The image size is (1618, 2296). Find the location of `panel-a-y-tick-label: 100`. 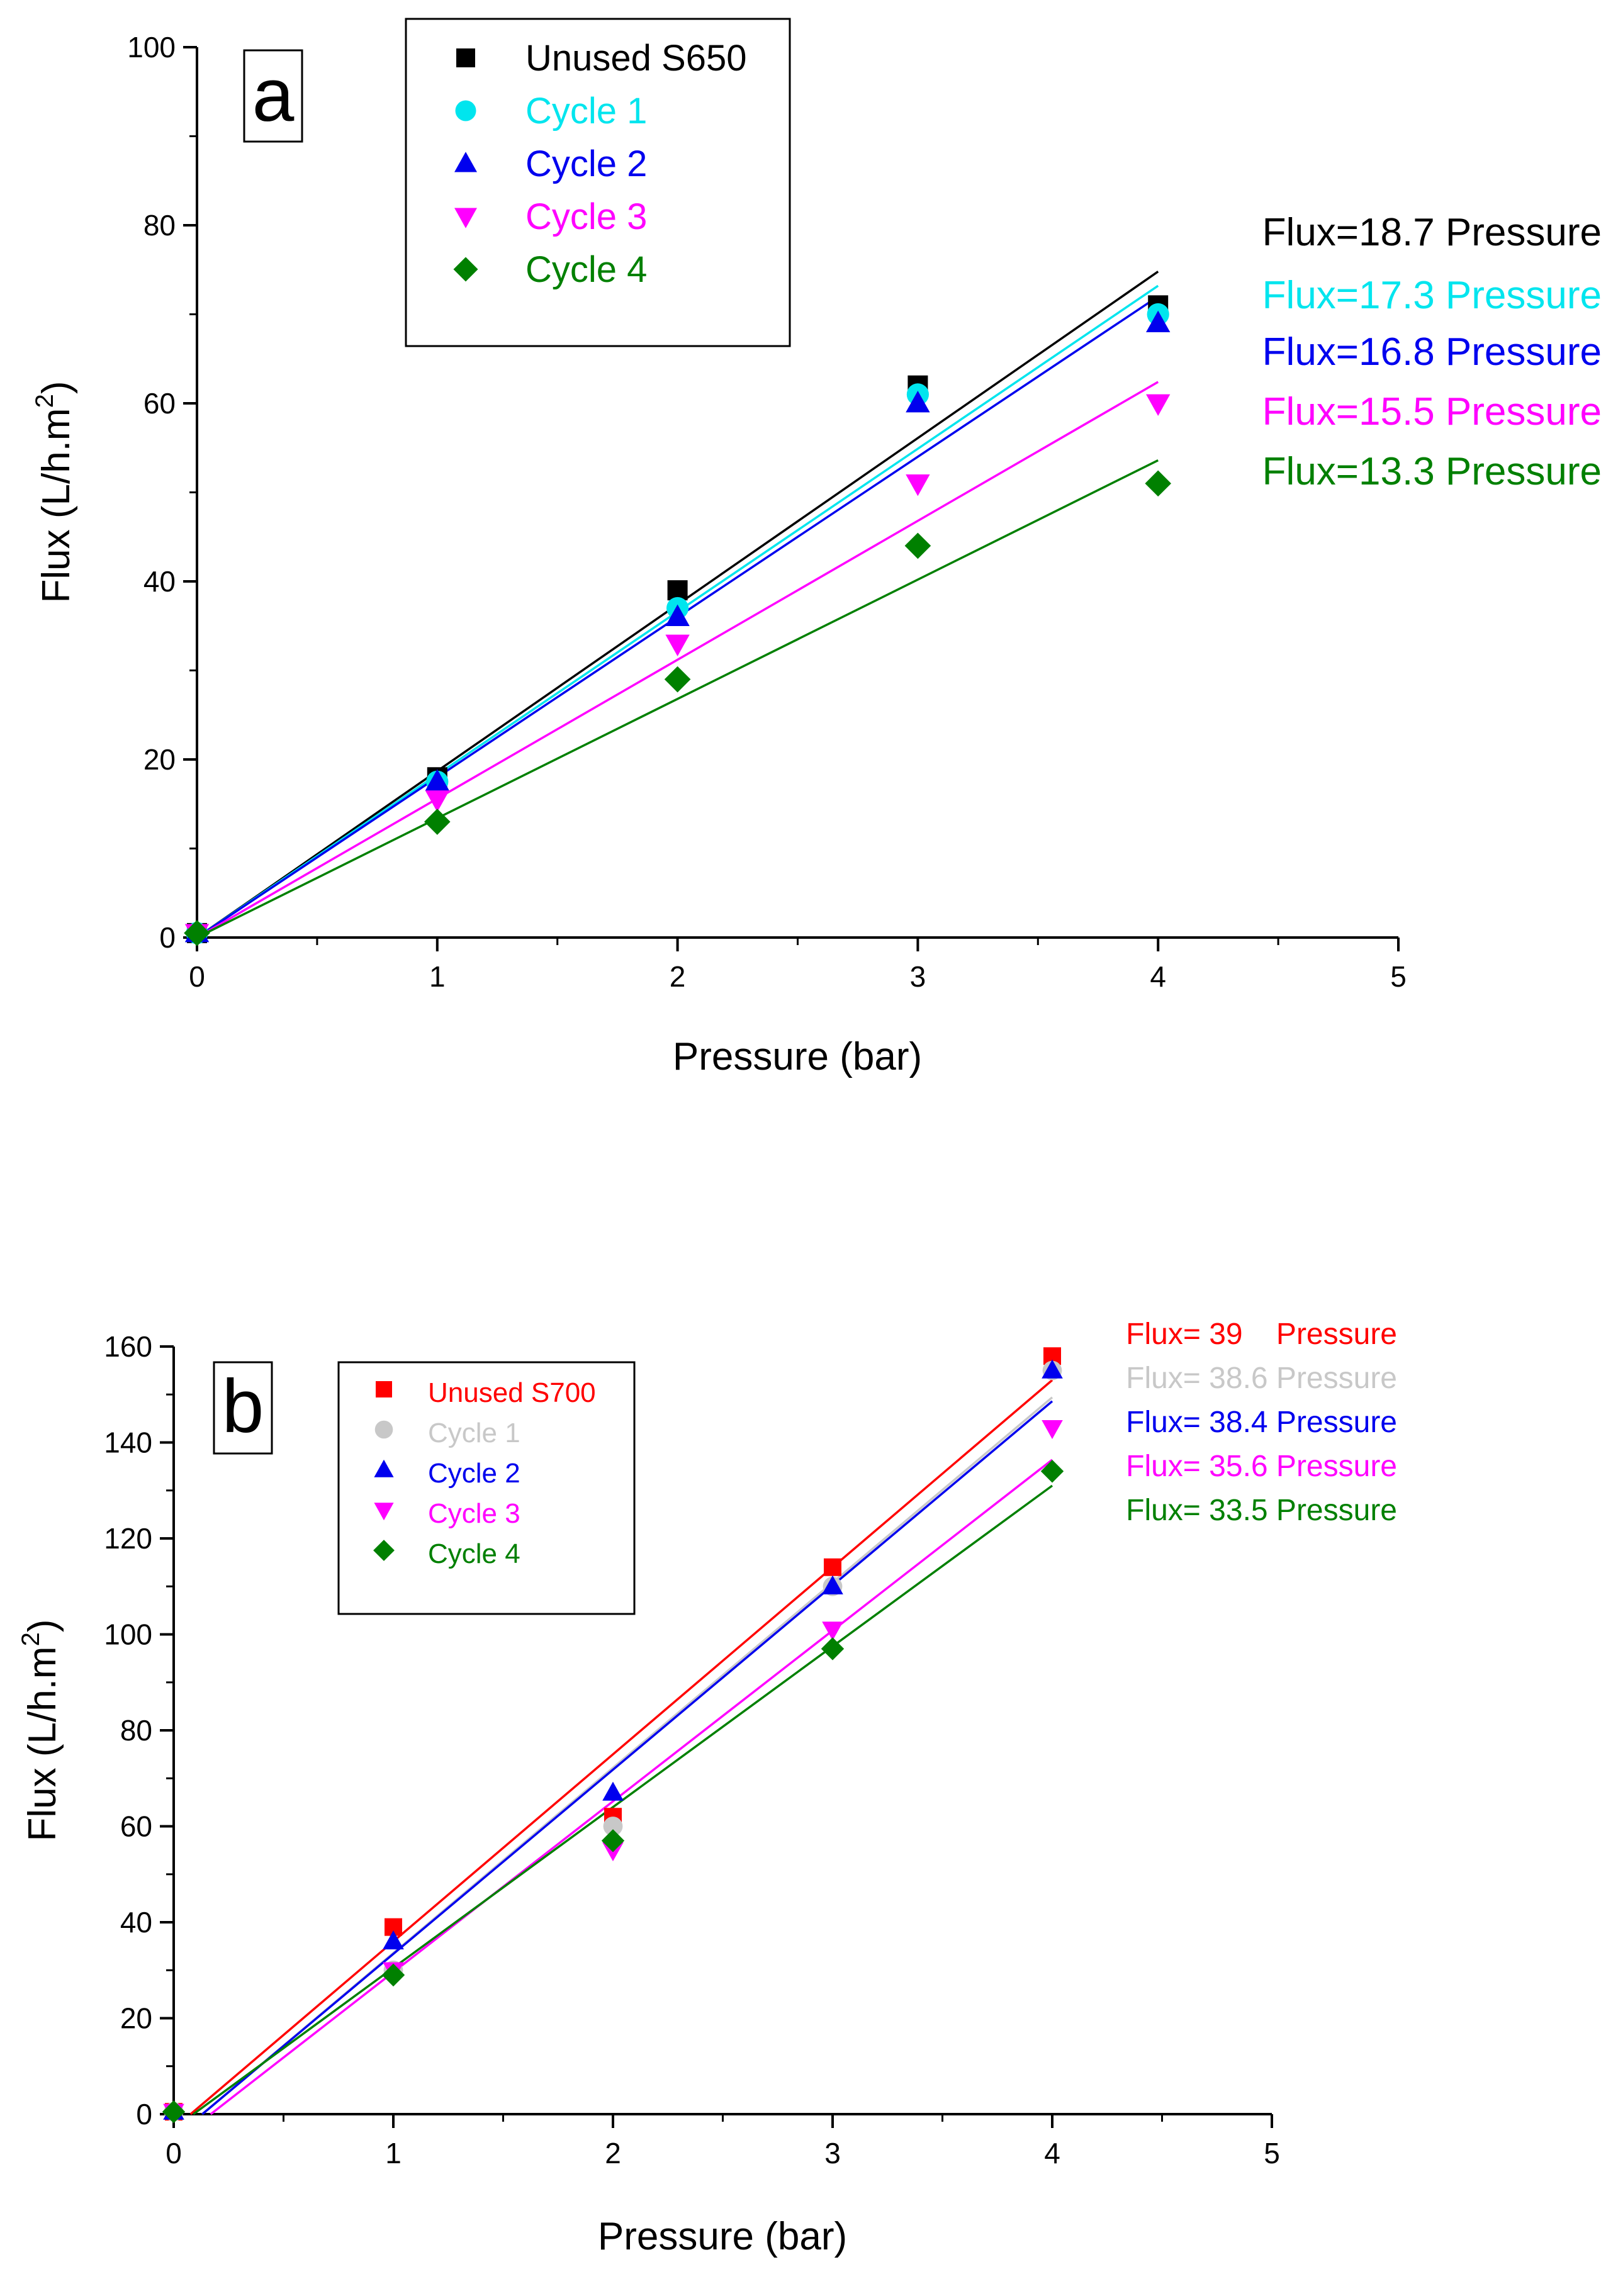

panel-a-y-tick-label: 100 is located at coordinates (151, 47).